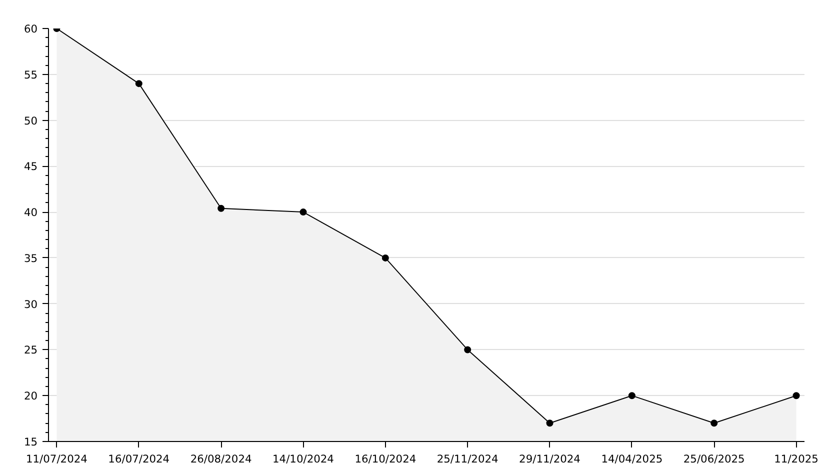 Image resolution: width=834 pixels, height=468 pixels. Describe the element at coordinates (57, 459) in the screenshot. I see `x-tick-label: 11/07/2024` at that location.